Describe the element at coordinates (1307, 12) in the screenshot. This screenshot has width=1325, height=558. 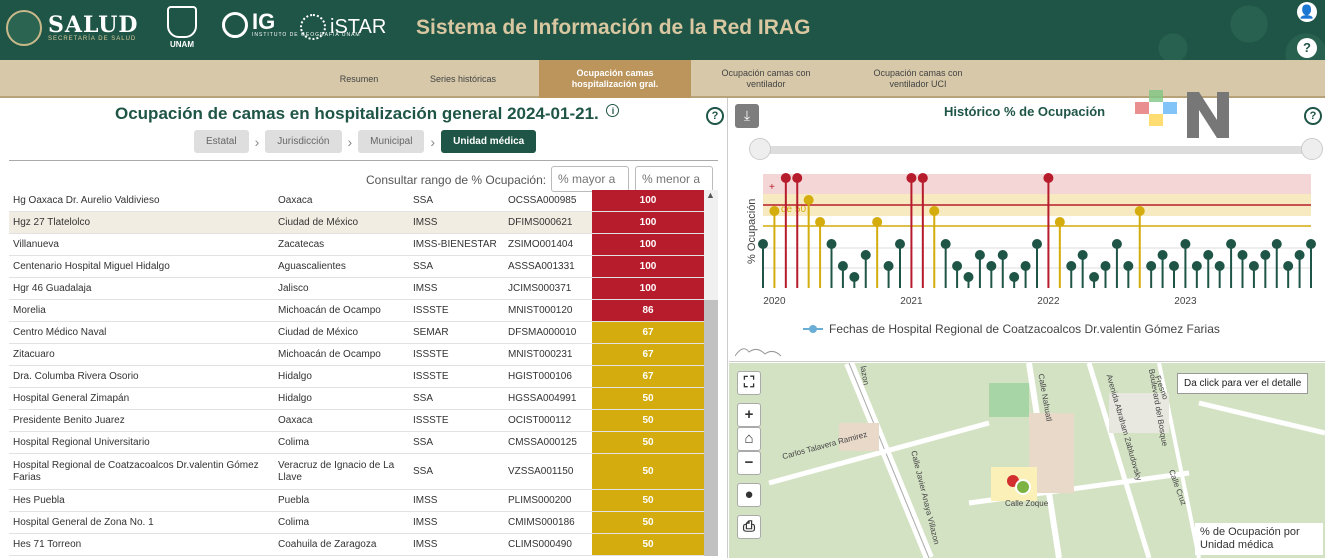
I see `user-circle-icon: 👤` at that location.